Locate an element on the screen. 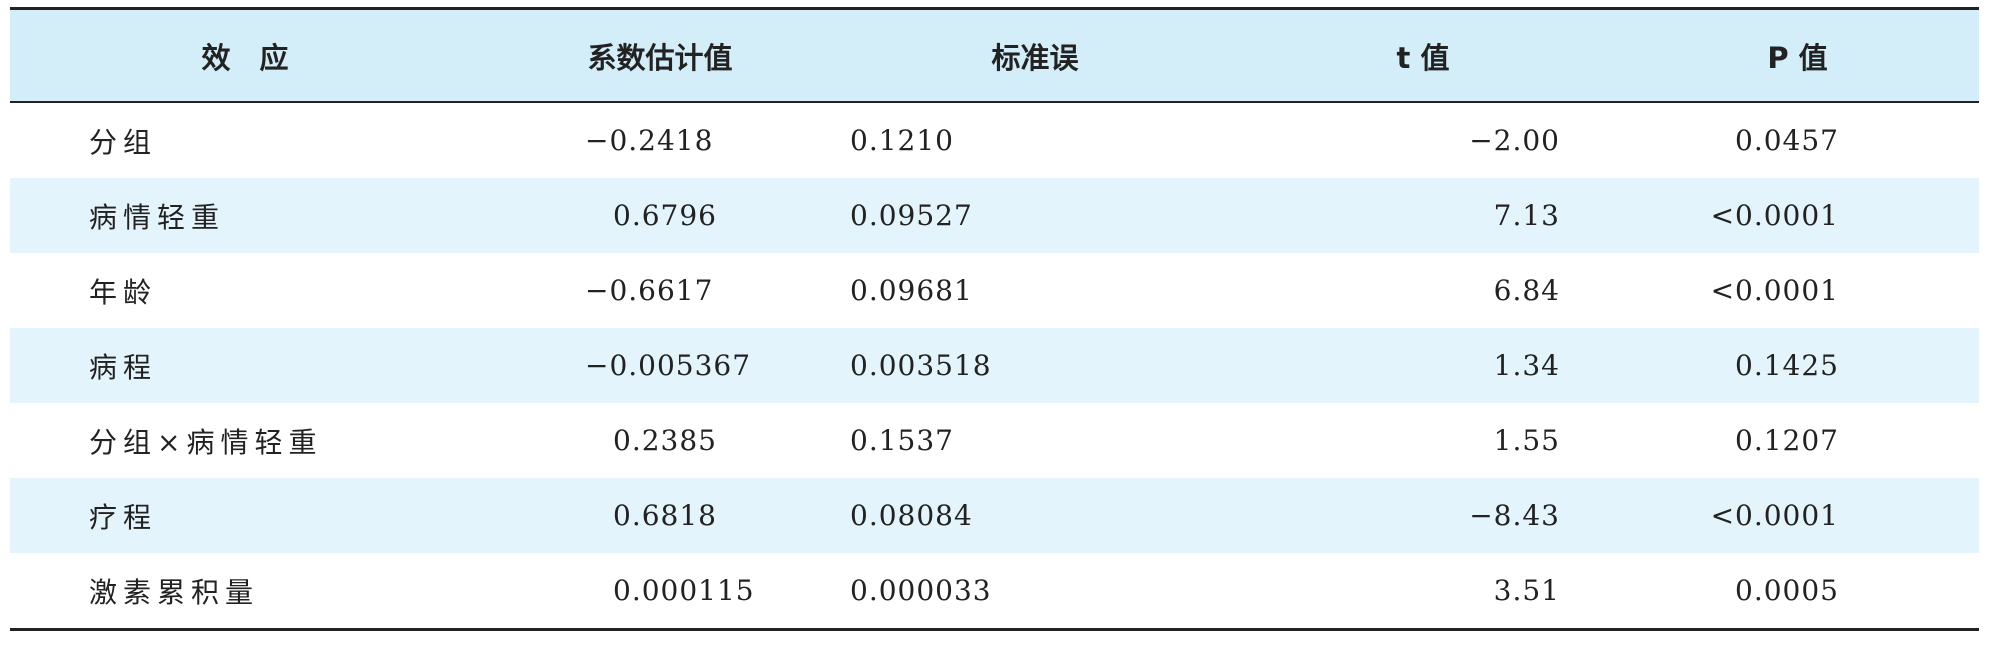 This screenshot has width=1989, height=645. table-cell: 0.1425 is located at coordinates (1797, 365).